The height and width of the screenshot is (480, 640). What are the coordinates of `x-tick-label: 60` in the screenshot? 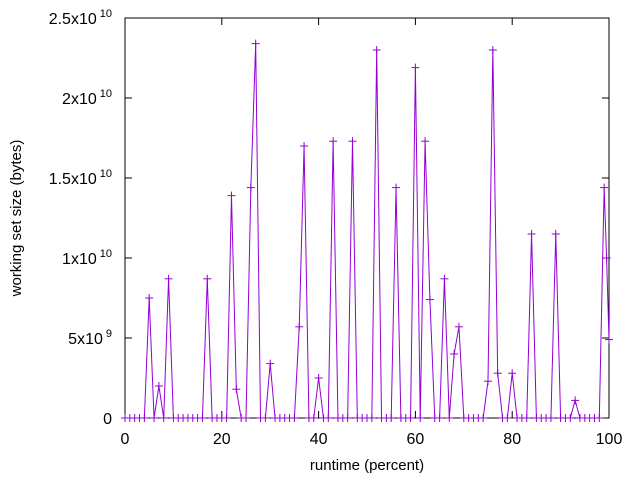 It's located at (416, 439).